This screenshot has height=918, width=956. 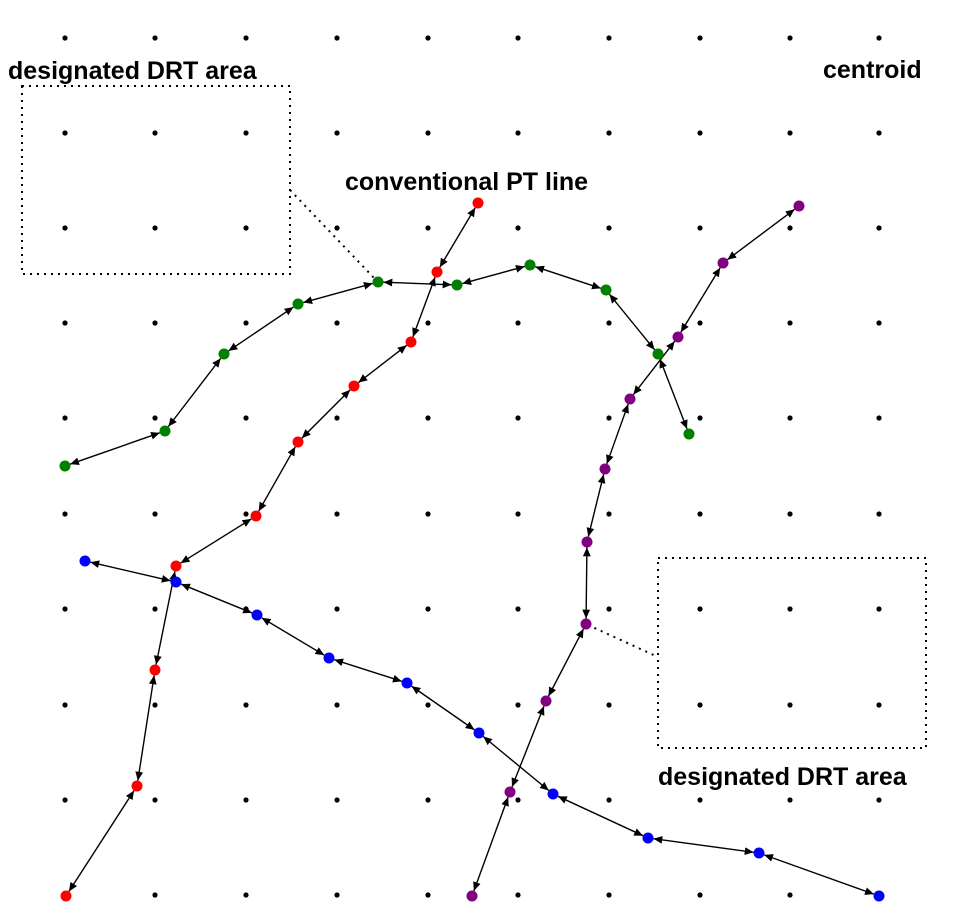 What do you see at coordinates (783, 777) in the screenshot?
I see `drt-area-label-bottom-right: designated DRT area` at bounding box center [783, 777].